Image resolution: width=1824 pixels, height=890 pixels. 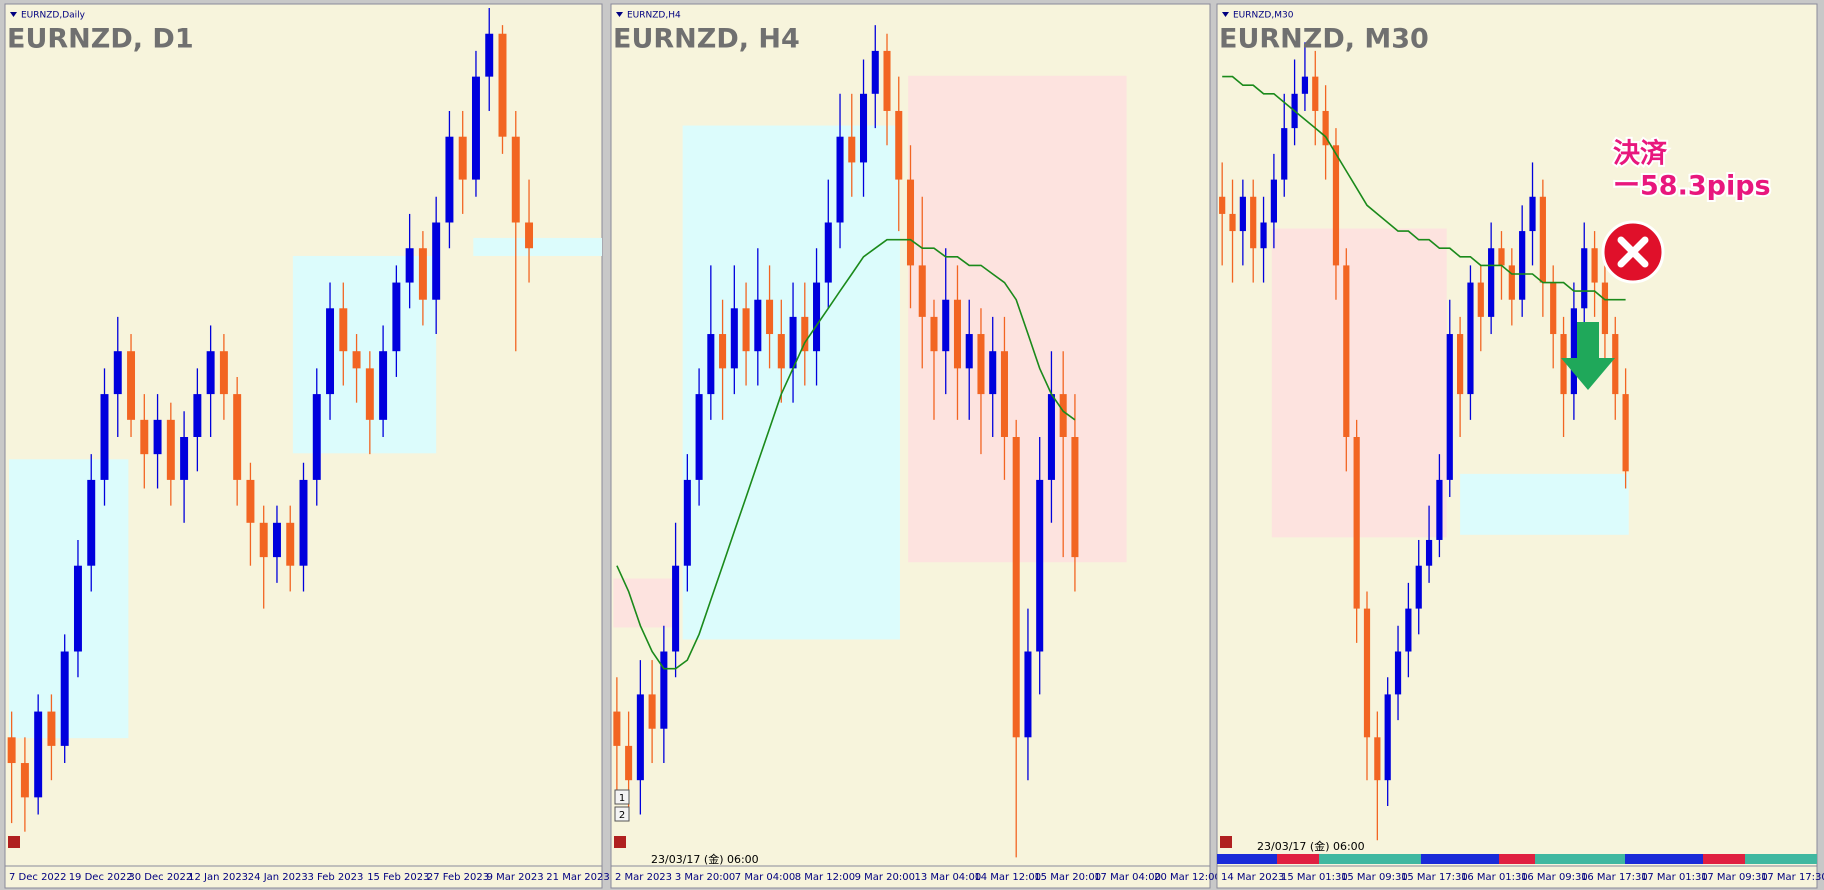 I want to click on zoom-button-label: 1, so click(x=622, y=798).